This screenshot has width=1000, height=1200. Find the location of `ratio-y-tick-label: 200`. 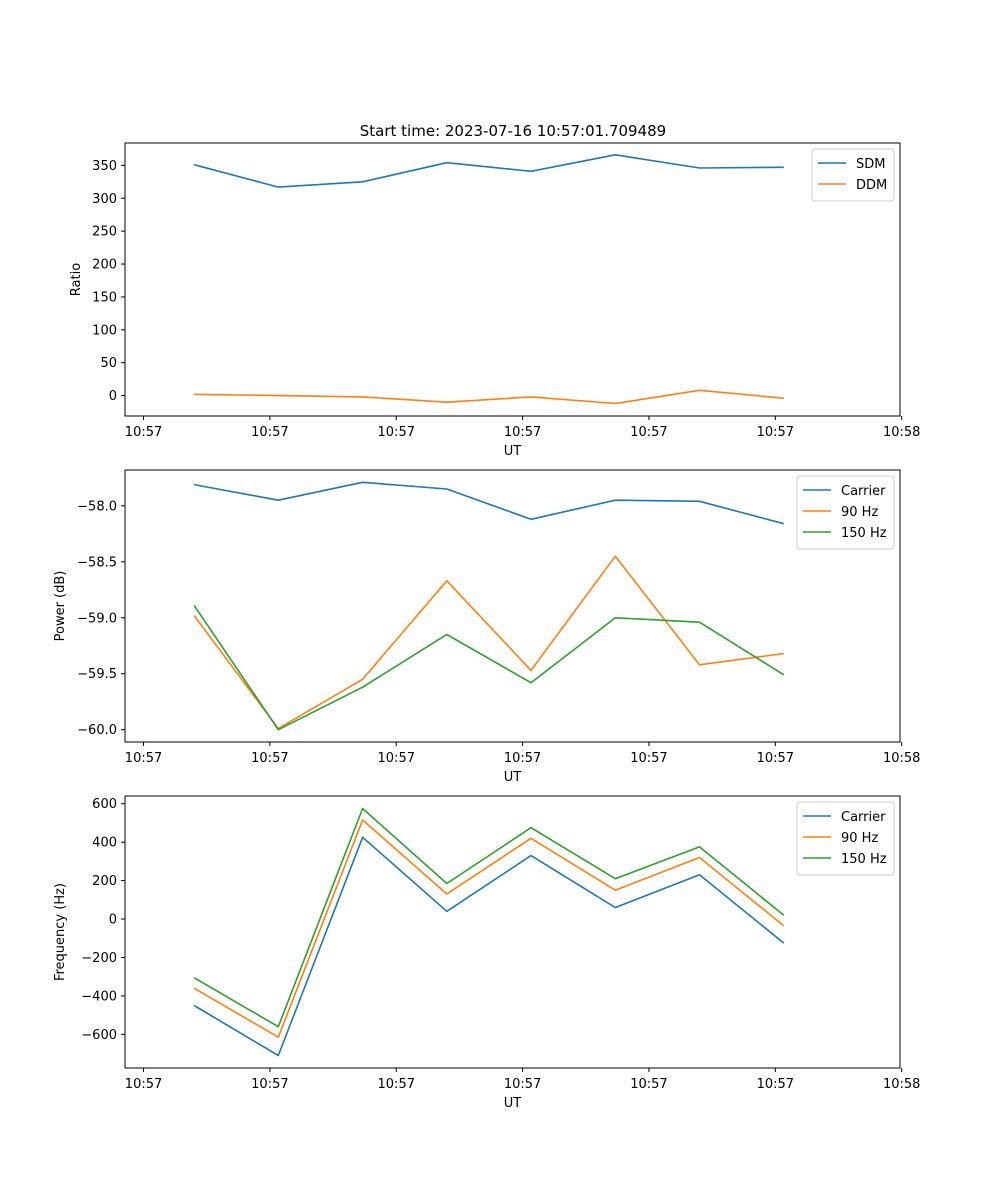

ratio-y-tick-label: 200 is located at coordinates (104, 265).